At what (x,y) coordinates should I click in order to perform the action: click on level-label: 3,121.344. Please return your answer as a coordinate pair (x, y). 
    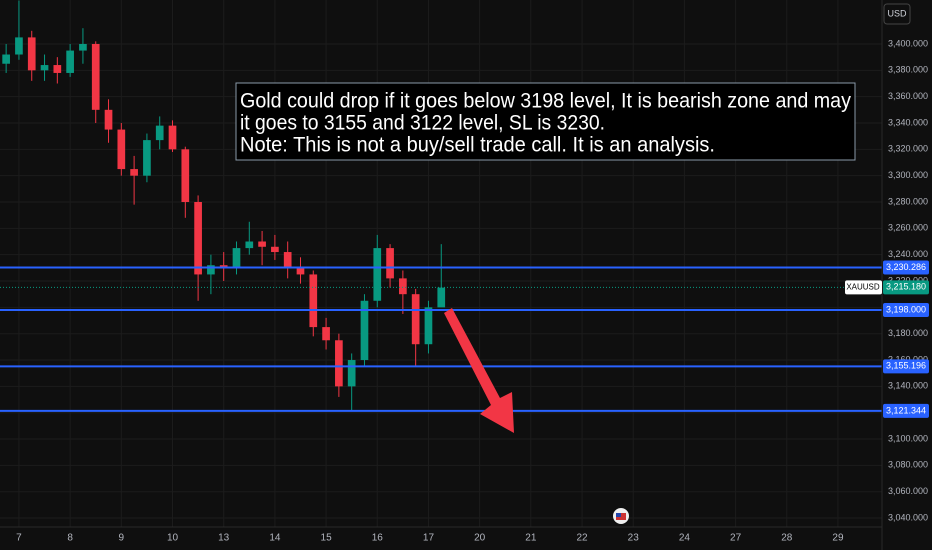
    Looking at the image, I should click on (906, 410).